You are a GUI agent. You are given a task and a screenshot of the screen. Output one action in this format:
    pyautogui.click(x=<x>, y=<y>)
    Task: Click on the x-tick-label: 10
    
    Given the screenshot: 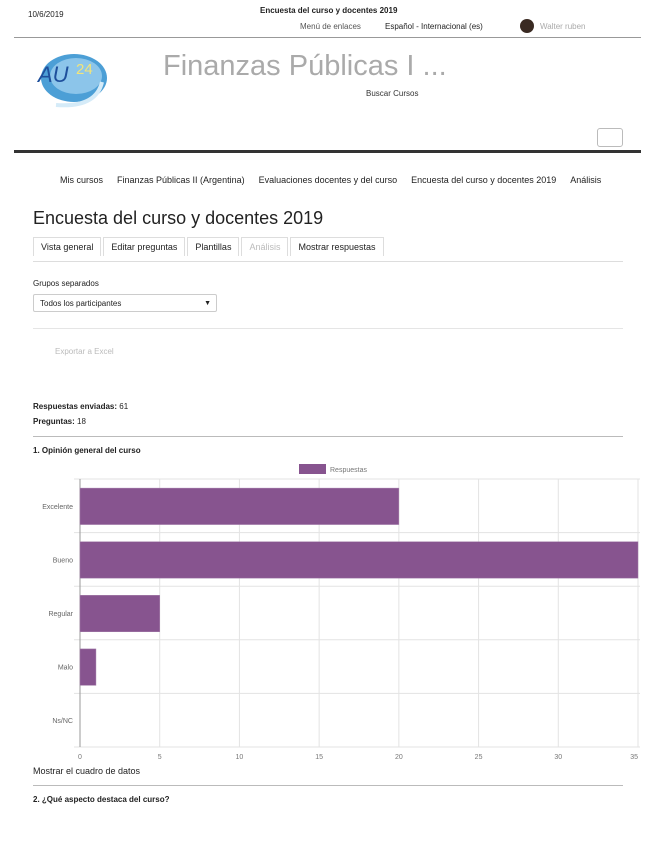 What is the action you would take?
    pyautogui.click(x=240, y=757)
    